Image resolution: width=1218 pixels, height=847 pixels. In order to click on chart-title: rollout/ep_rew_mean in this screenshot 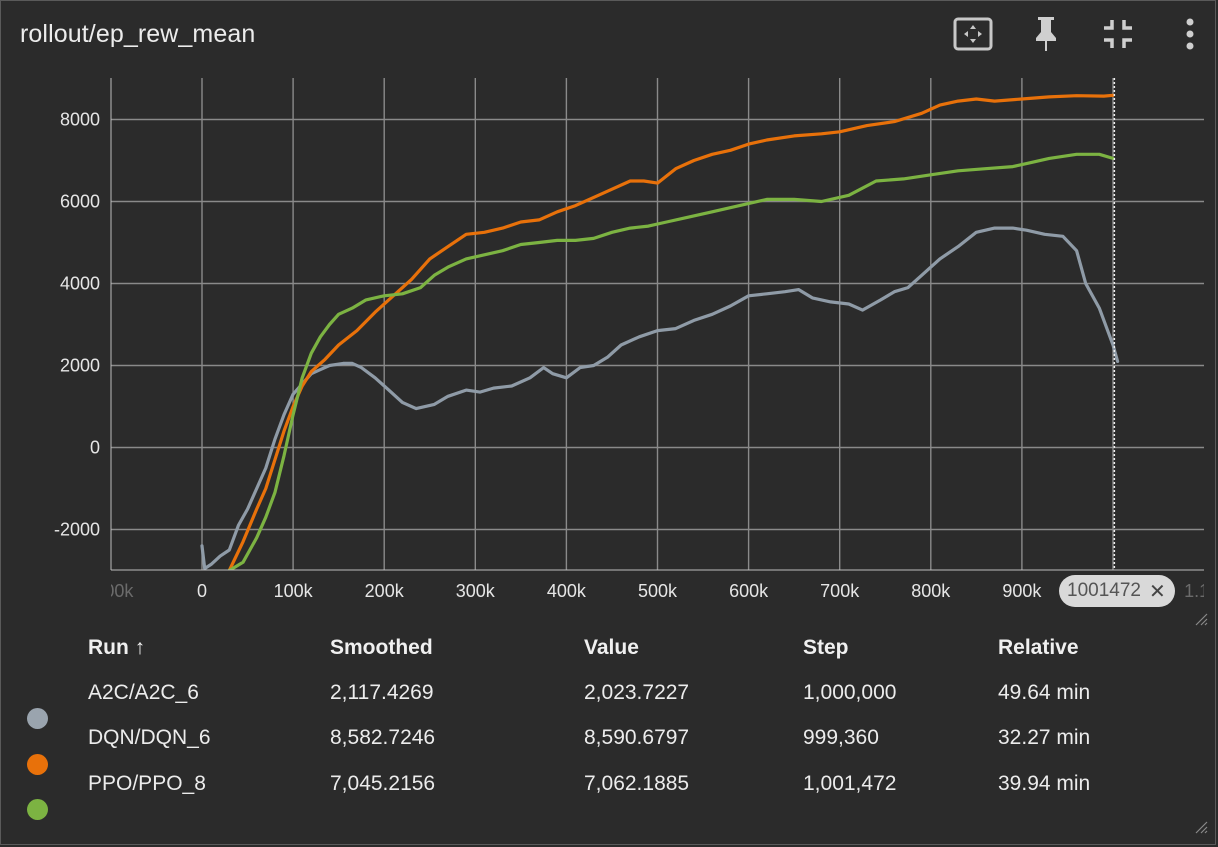, I will do `click(138, 34)`.